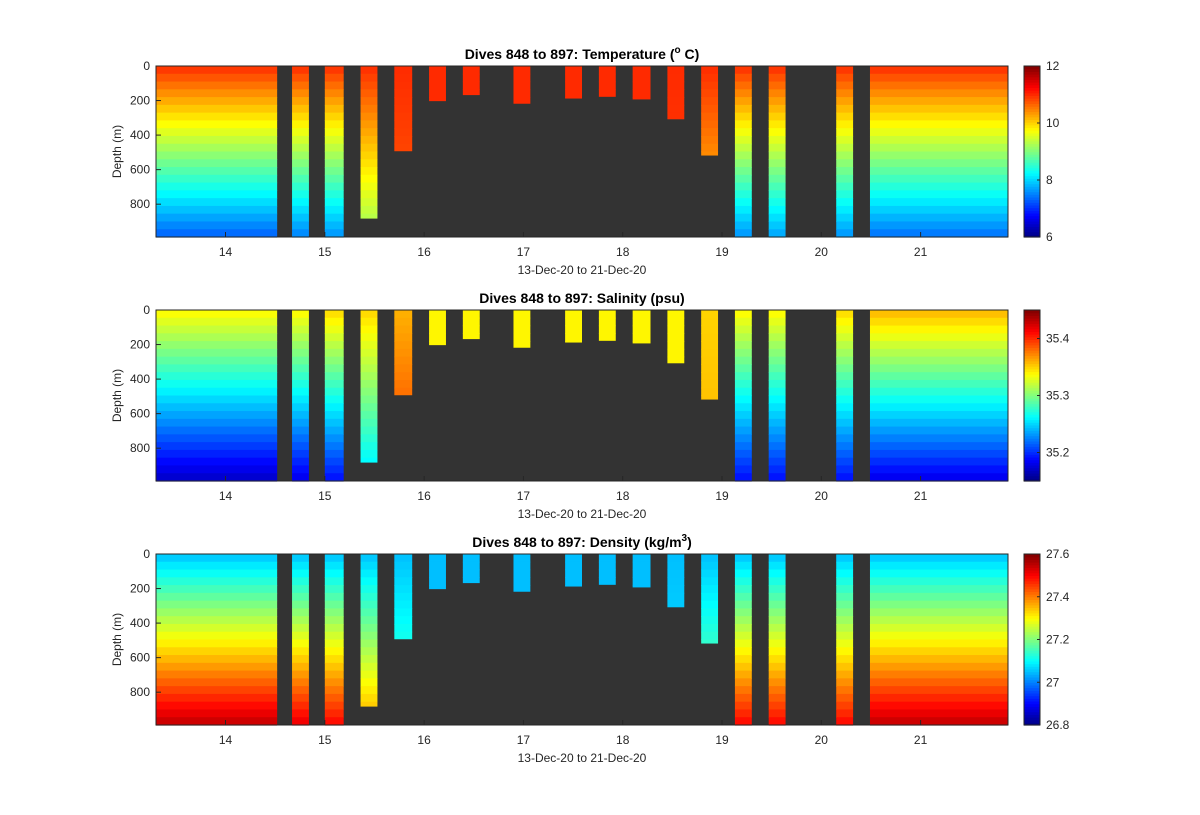 The height and width of the screenshot is (815, 1200). Describe the element at coordinates (140, 692) in the screenshot. I see `density-y-tick-label: 800` at that location.